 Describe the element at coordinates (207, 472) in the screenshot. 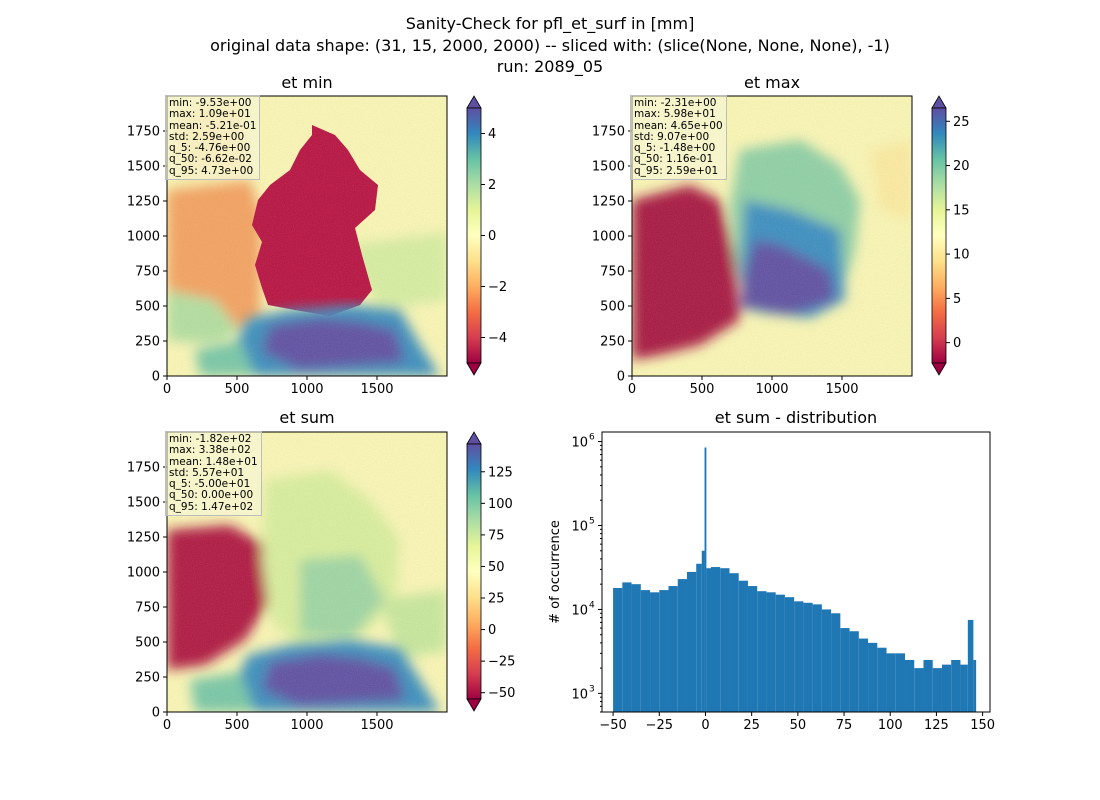

I see `stat-line: std: 5.57e+01` at that location.